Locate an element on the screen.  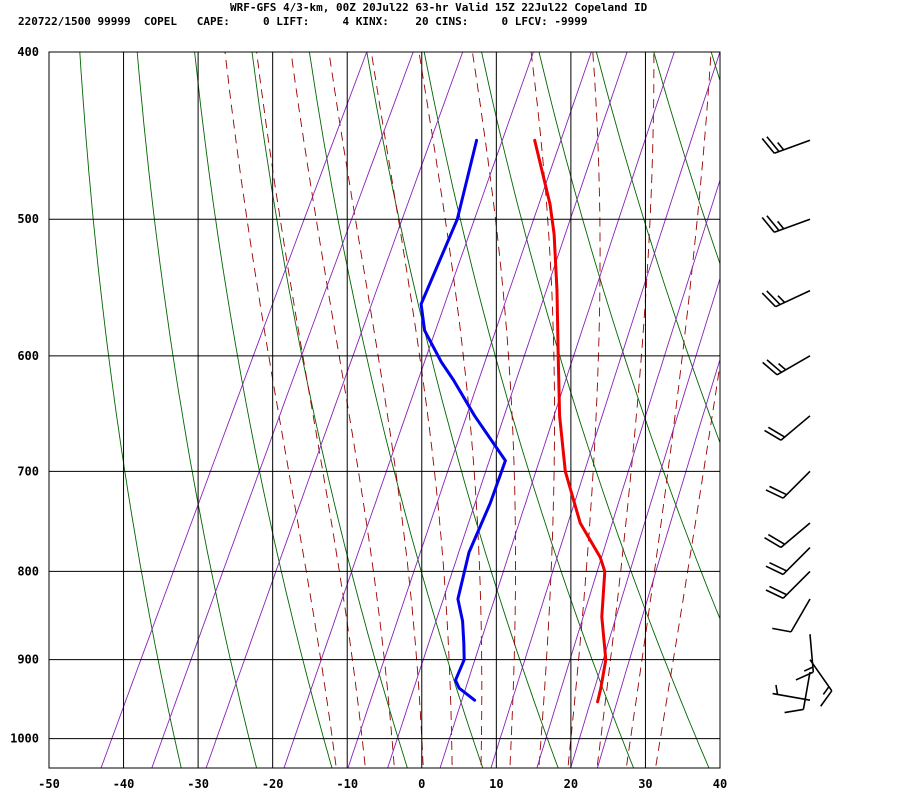
y-tick-label: 400 is located at coordinates (28, 52).